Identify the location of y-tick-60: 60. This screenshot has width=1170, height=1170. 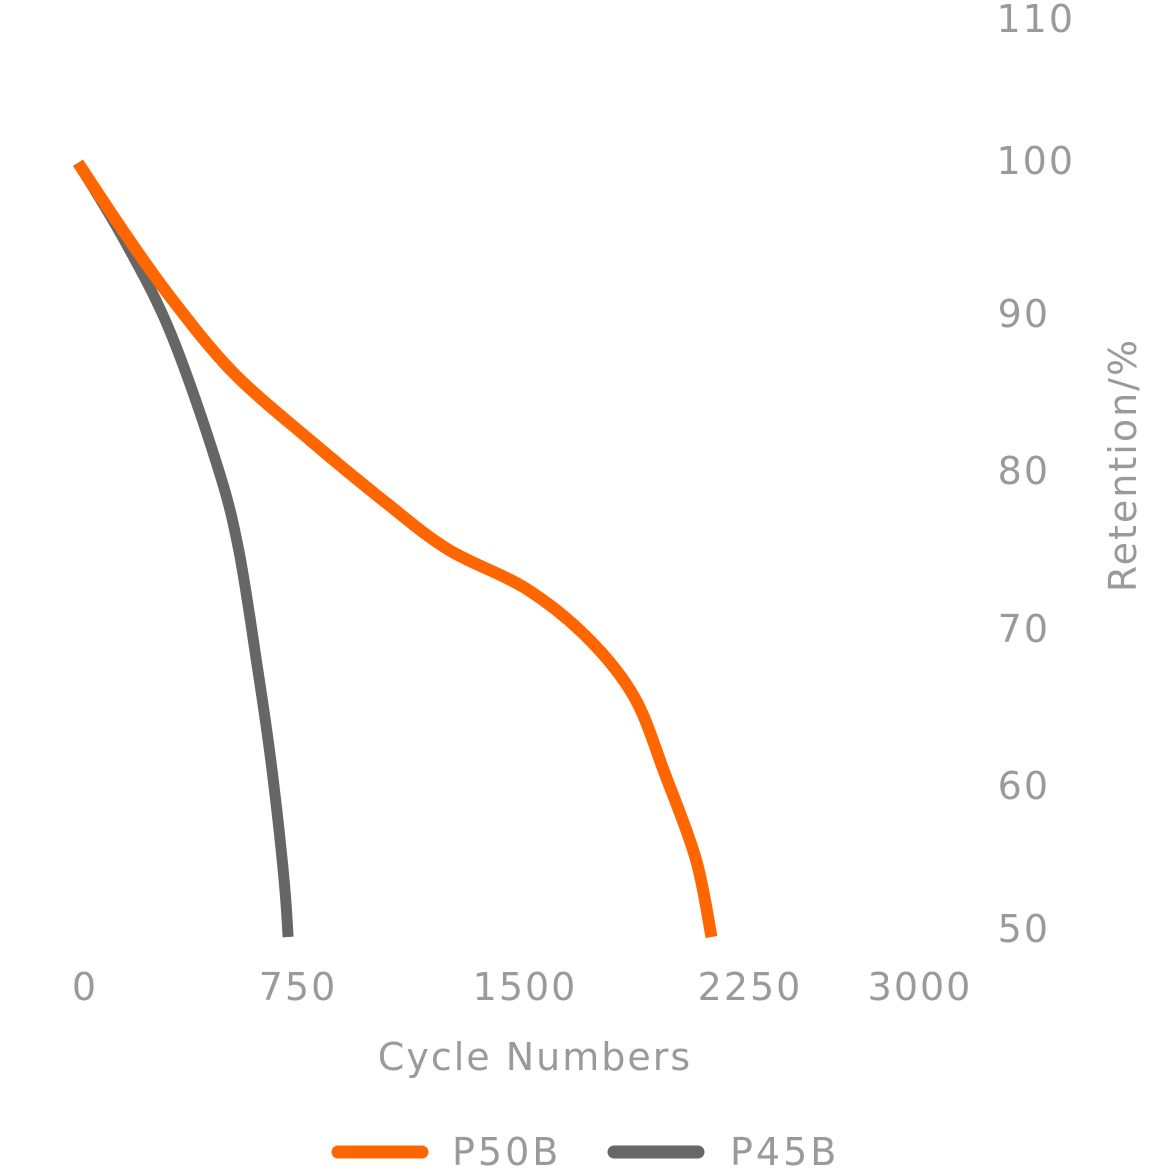
(1024, 786).